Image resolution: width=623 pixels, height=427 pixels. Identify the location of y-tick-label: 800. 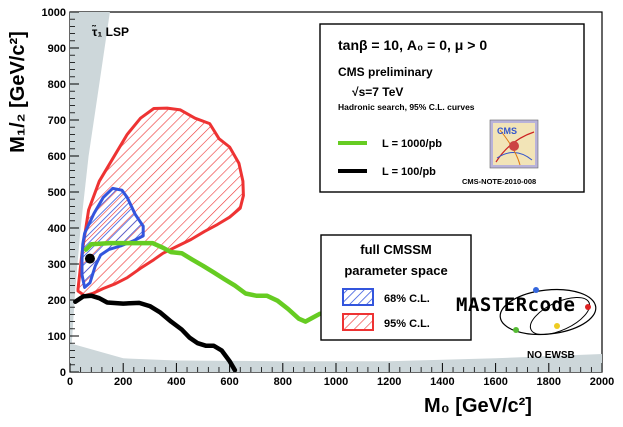
(57, 85).